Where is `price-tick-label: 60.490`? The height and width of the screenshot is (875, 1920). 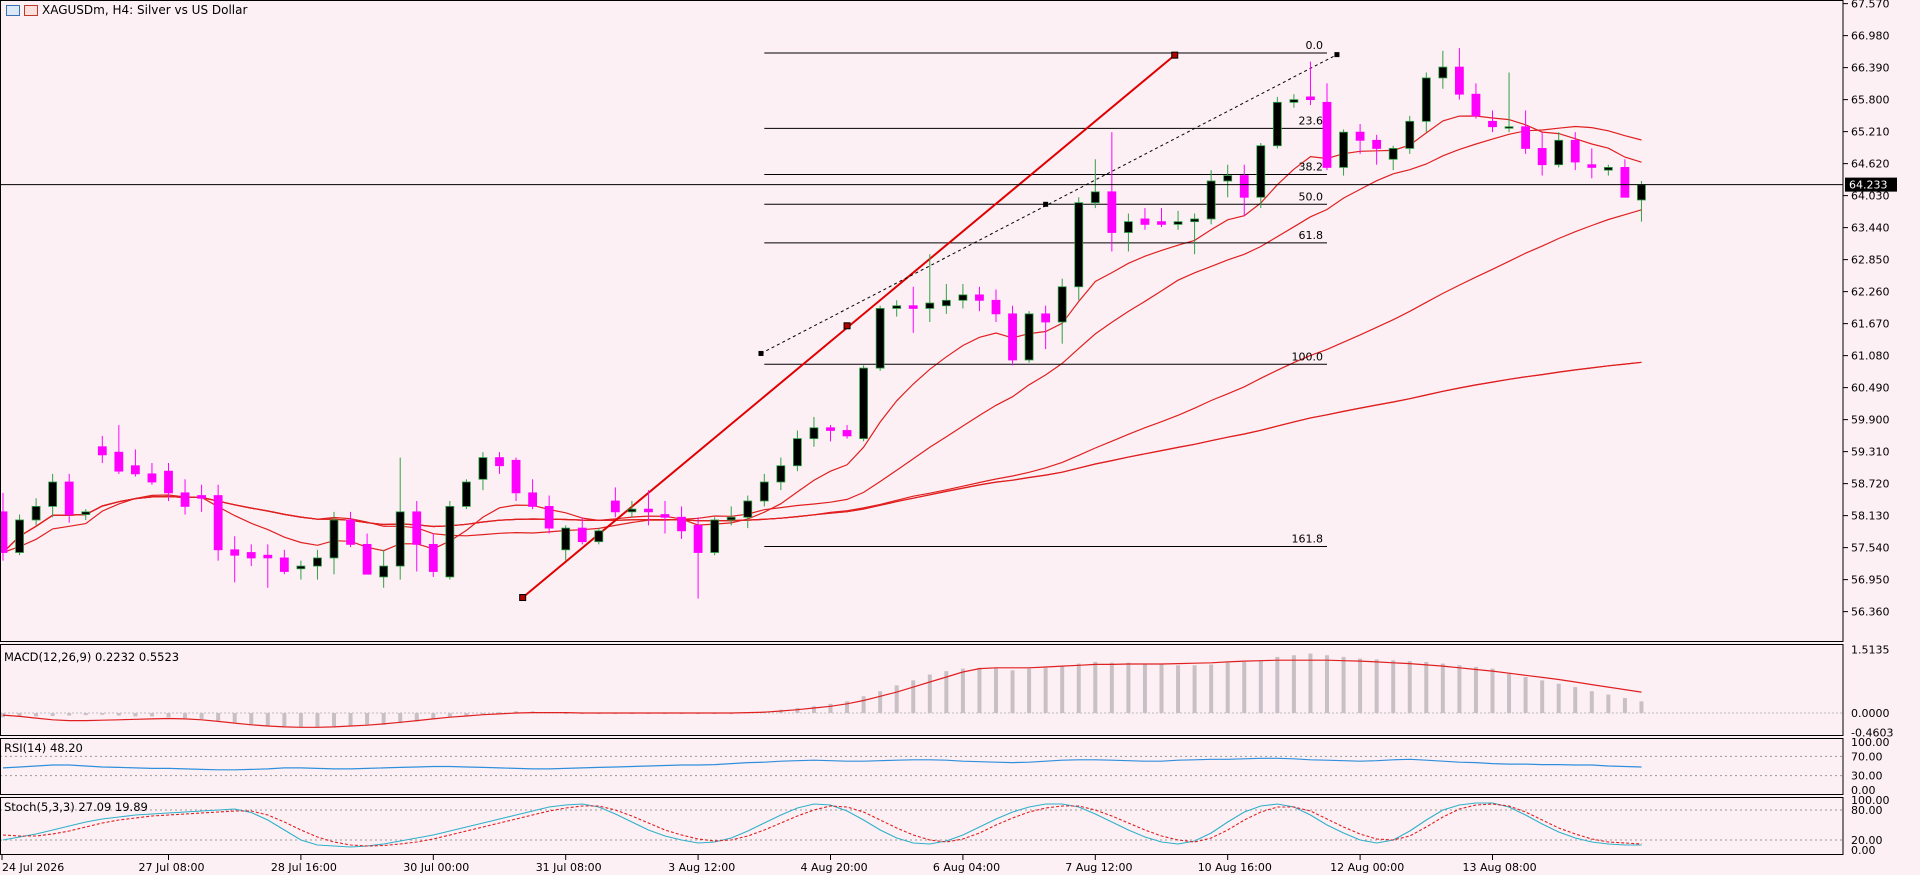 price-tick-label: 60.490 is located at coordinates (1870, 388).